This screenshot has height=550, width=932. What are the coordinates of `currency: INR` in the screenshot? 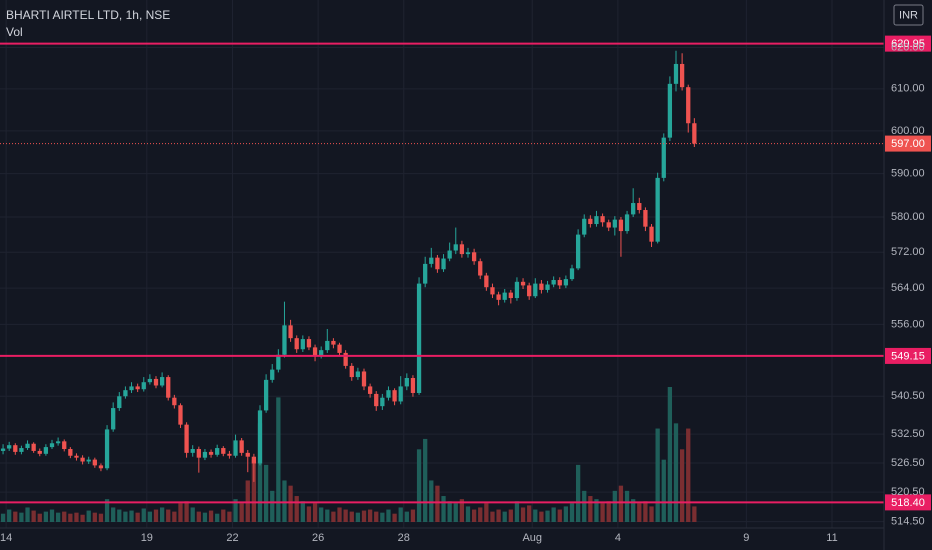 It's located at (908, 15).